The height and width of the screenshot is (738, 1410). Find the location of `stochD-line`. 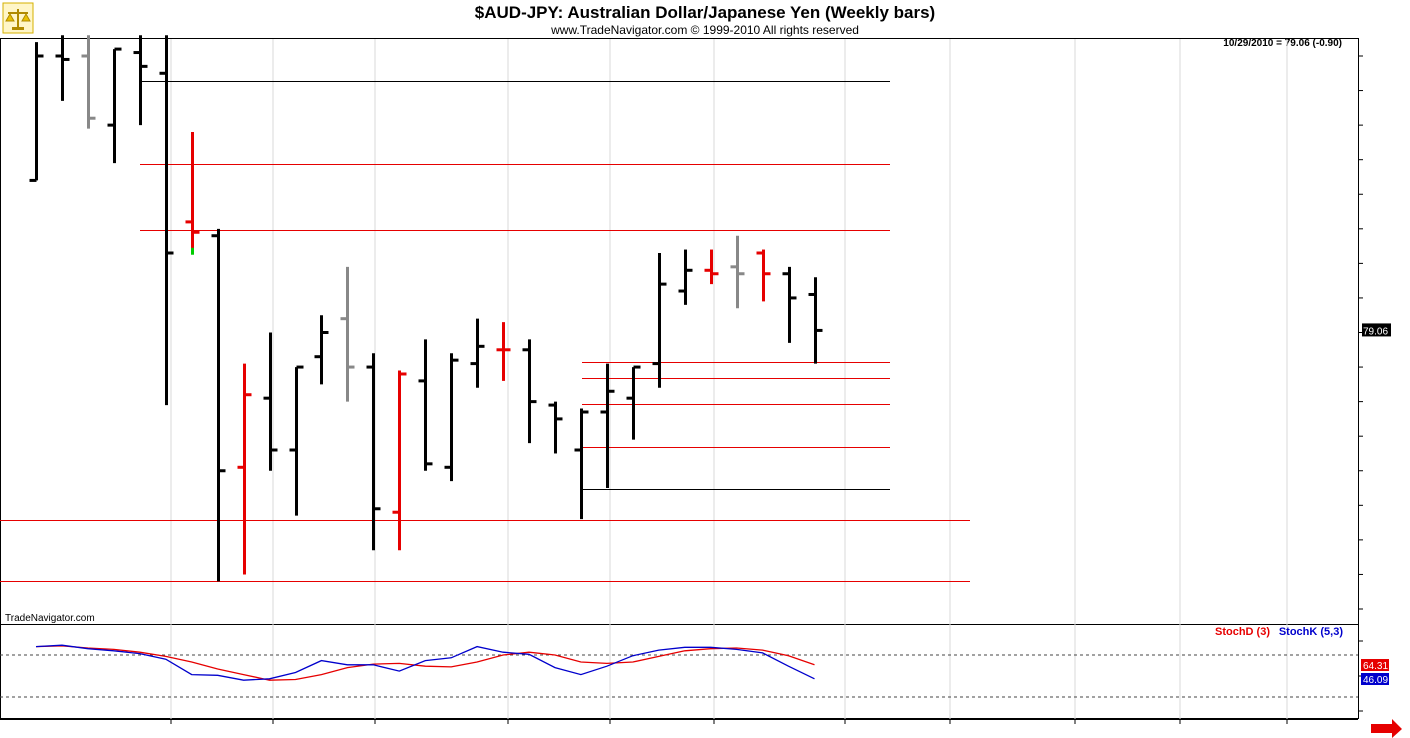

stochD-line is located at coordinates (425, 663).